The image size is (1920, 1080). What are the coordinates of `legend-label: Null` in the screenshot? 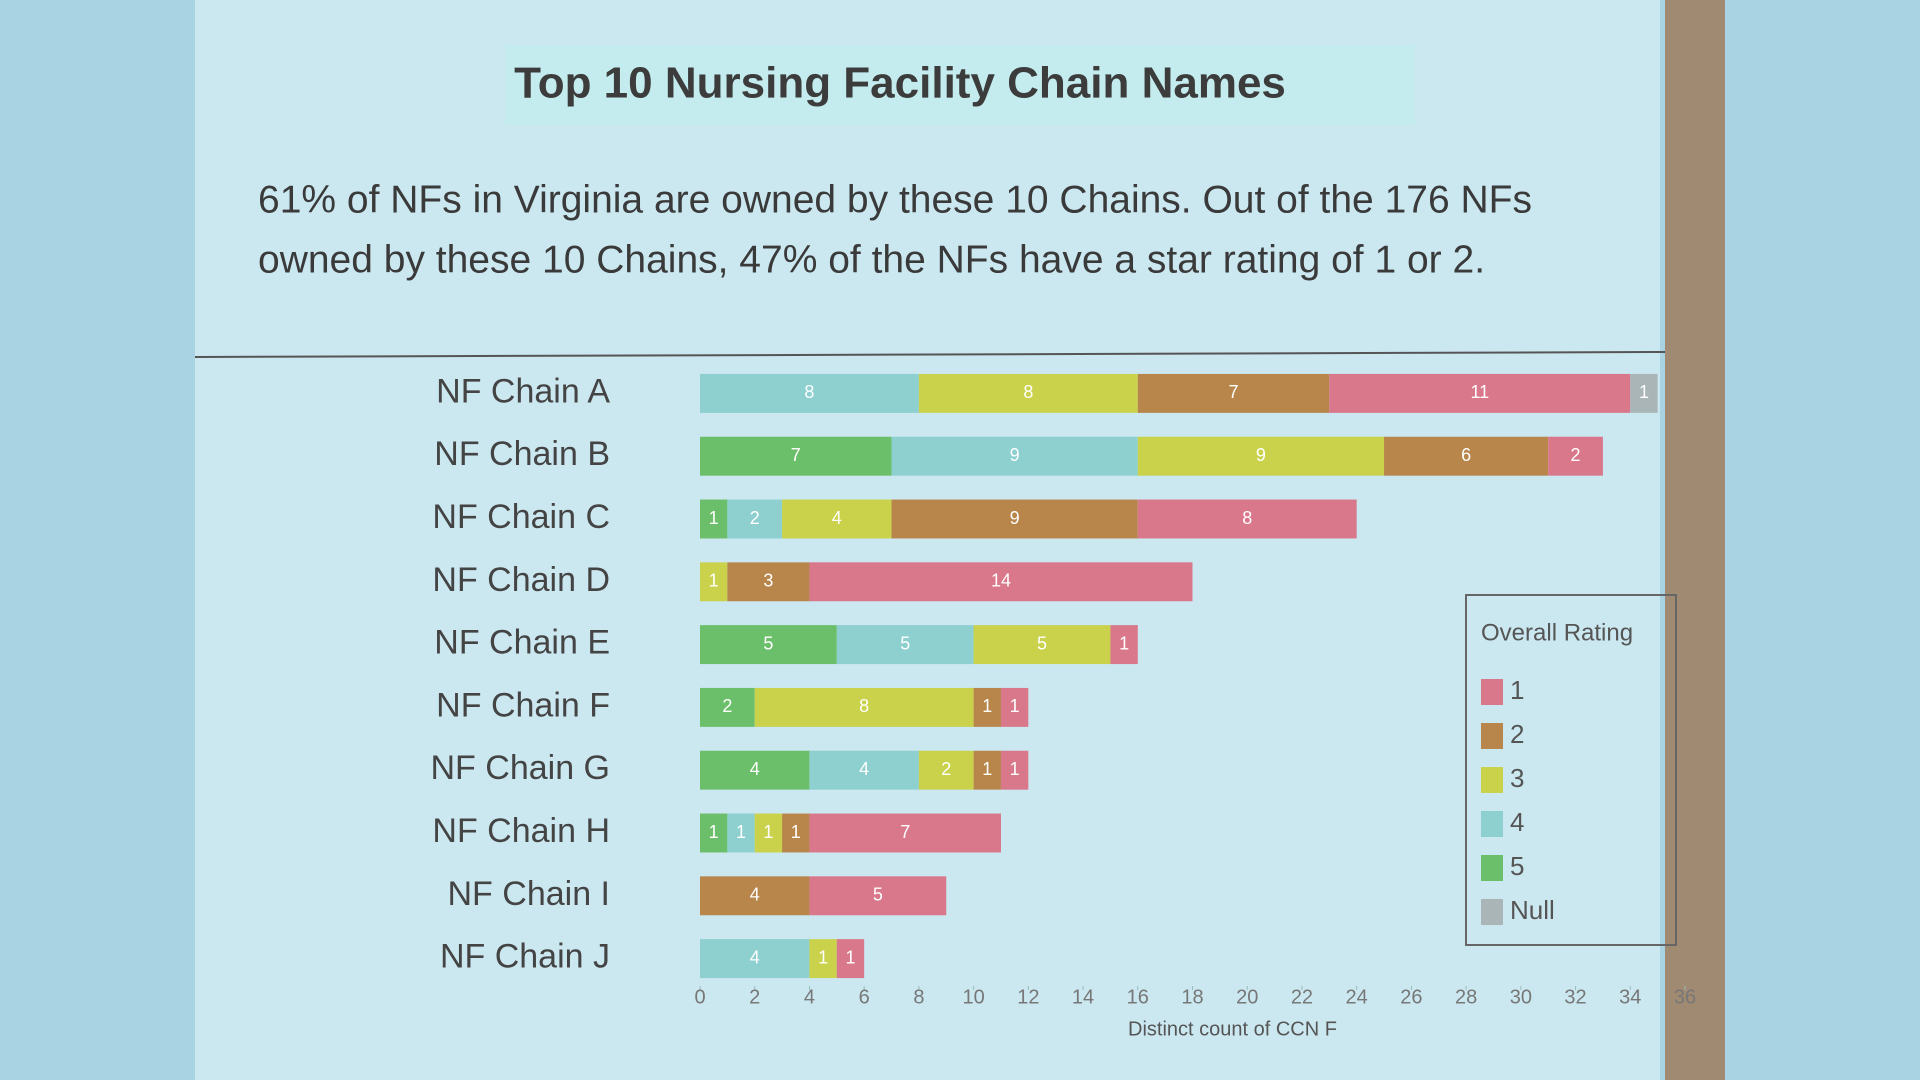 It's located at (1532, 910).